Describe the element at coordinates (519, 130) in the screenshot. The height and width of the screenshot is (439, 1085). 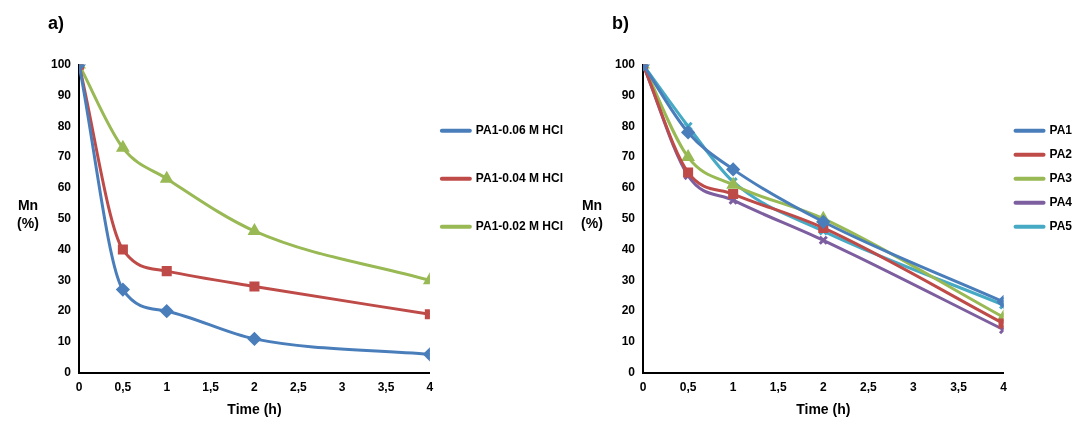
I see `legend-label: PA1-0.06 M HCl` at that location.